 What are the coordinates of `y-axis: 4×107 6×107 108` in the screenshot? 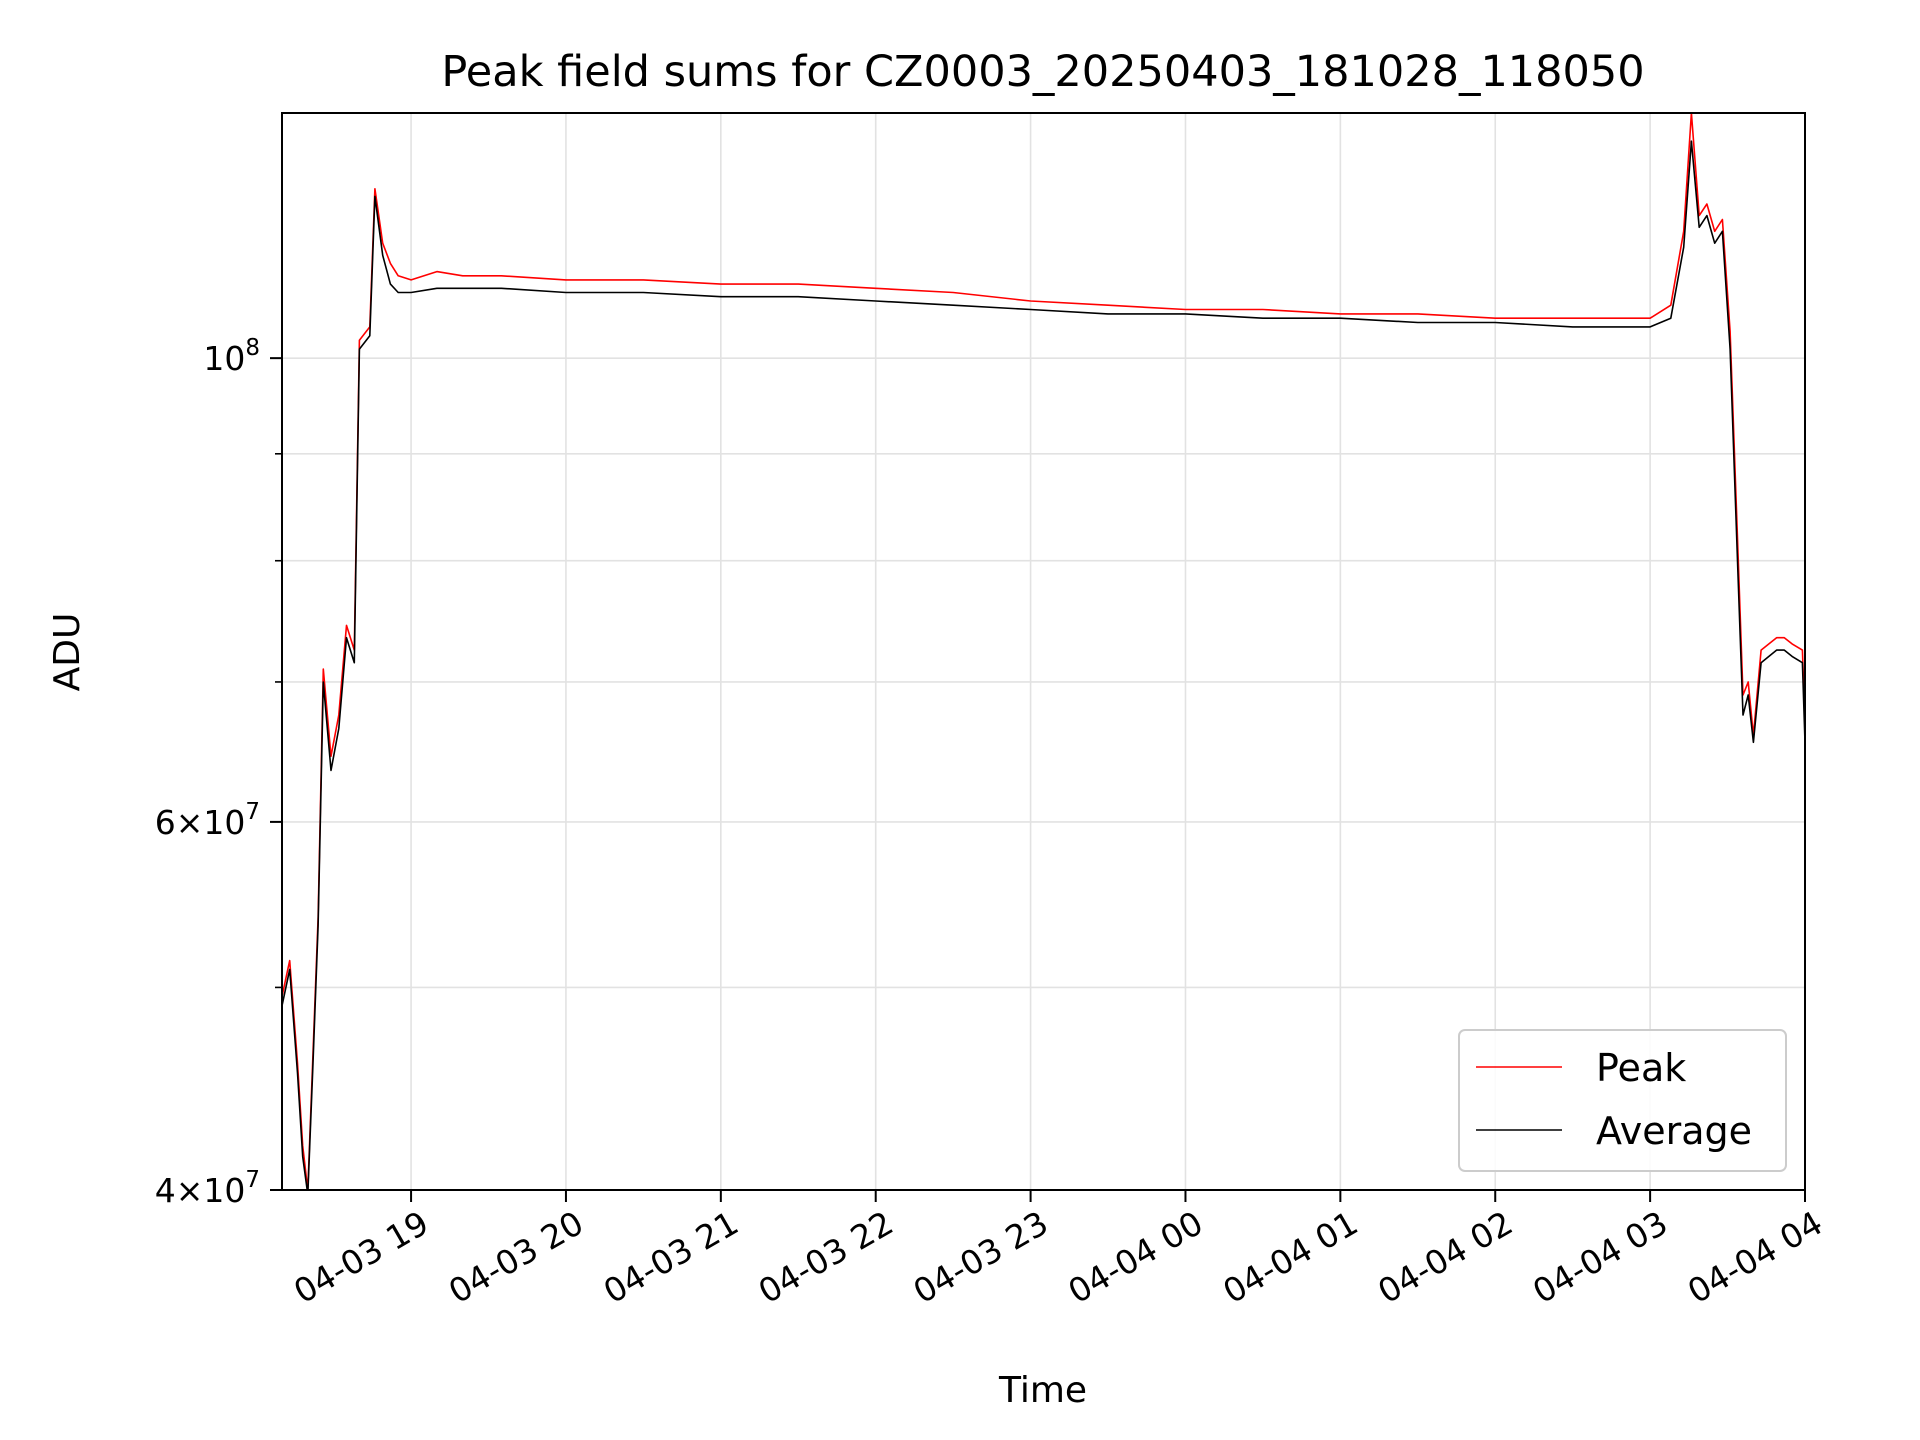 It's located at (218, 772).